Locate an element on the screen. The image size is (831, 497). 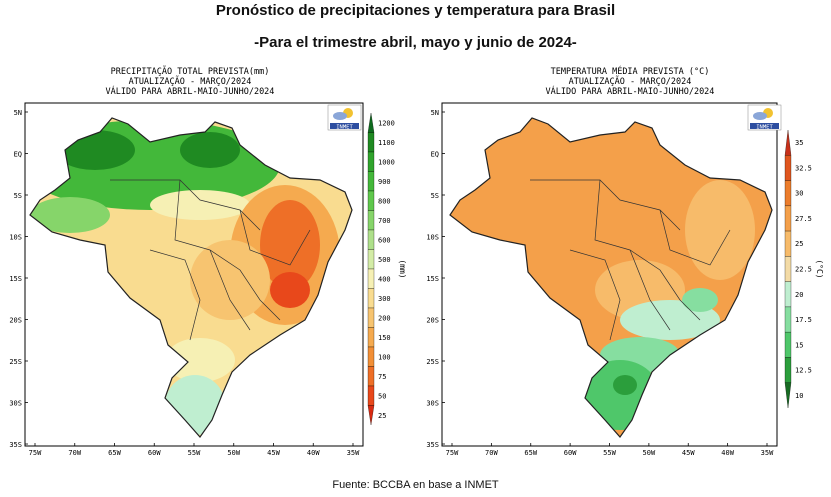
temp-legend-unit: (°C) is located at coordinates (819, 268).